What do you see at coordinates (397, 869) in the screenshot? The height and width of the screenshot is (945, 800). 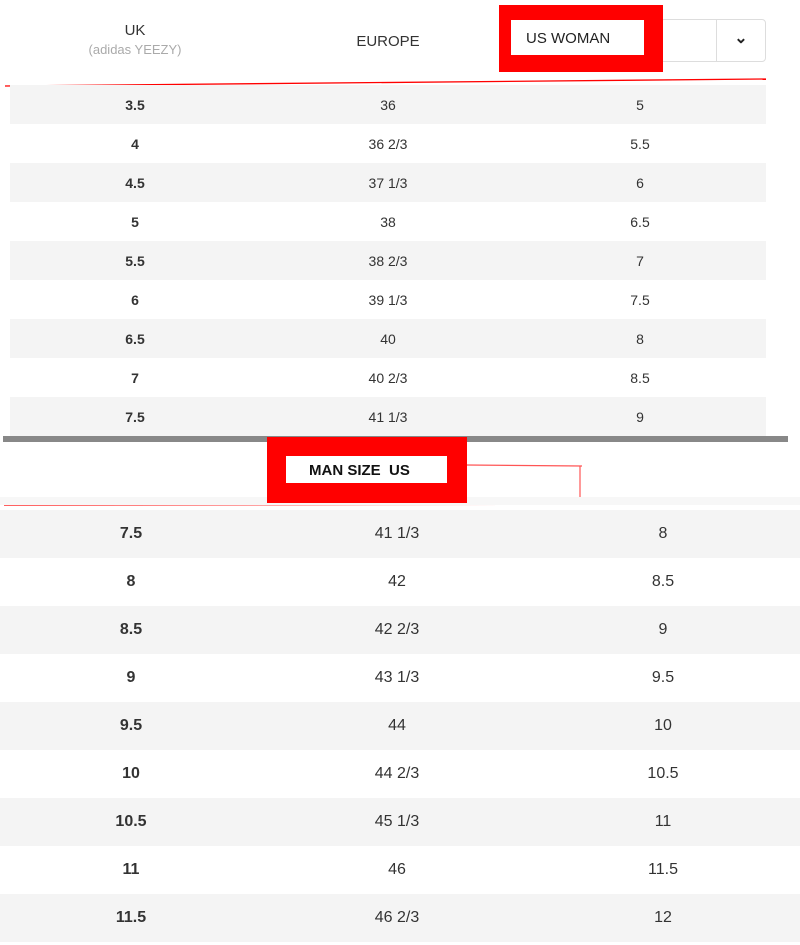 I see `europe-size-cell: 46` at bounding box center [397, 869].